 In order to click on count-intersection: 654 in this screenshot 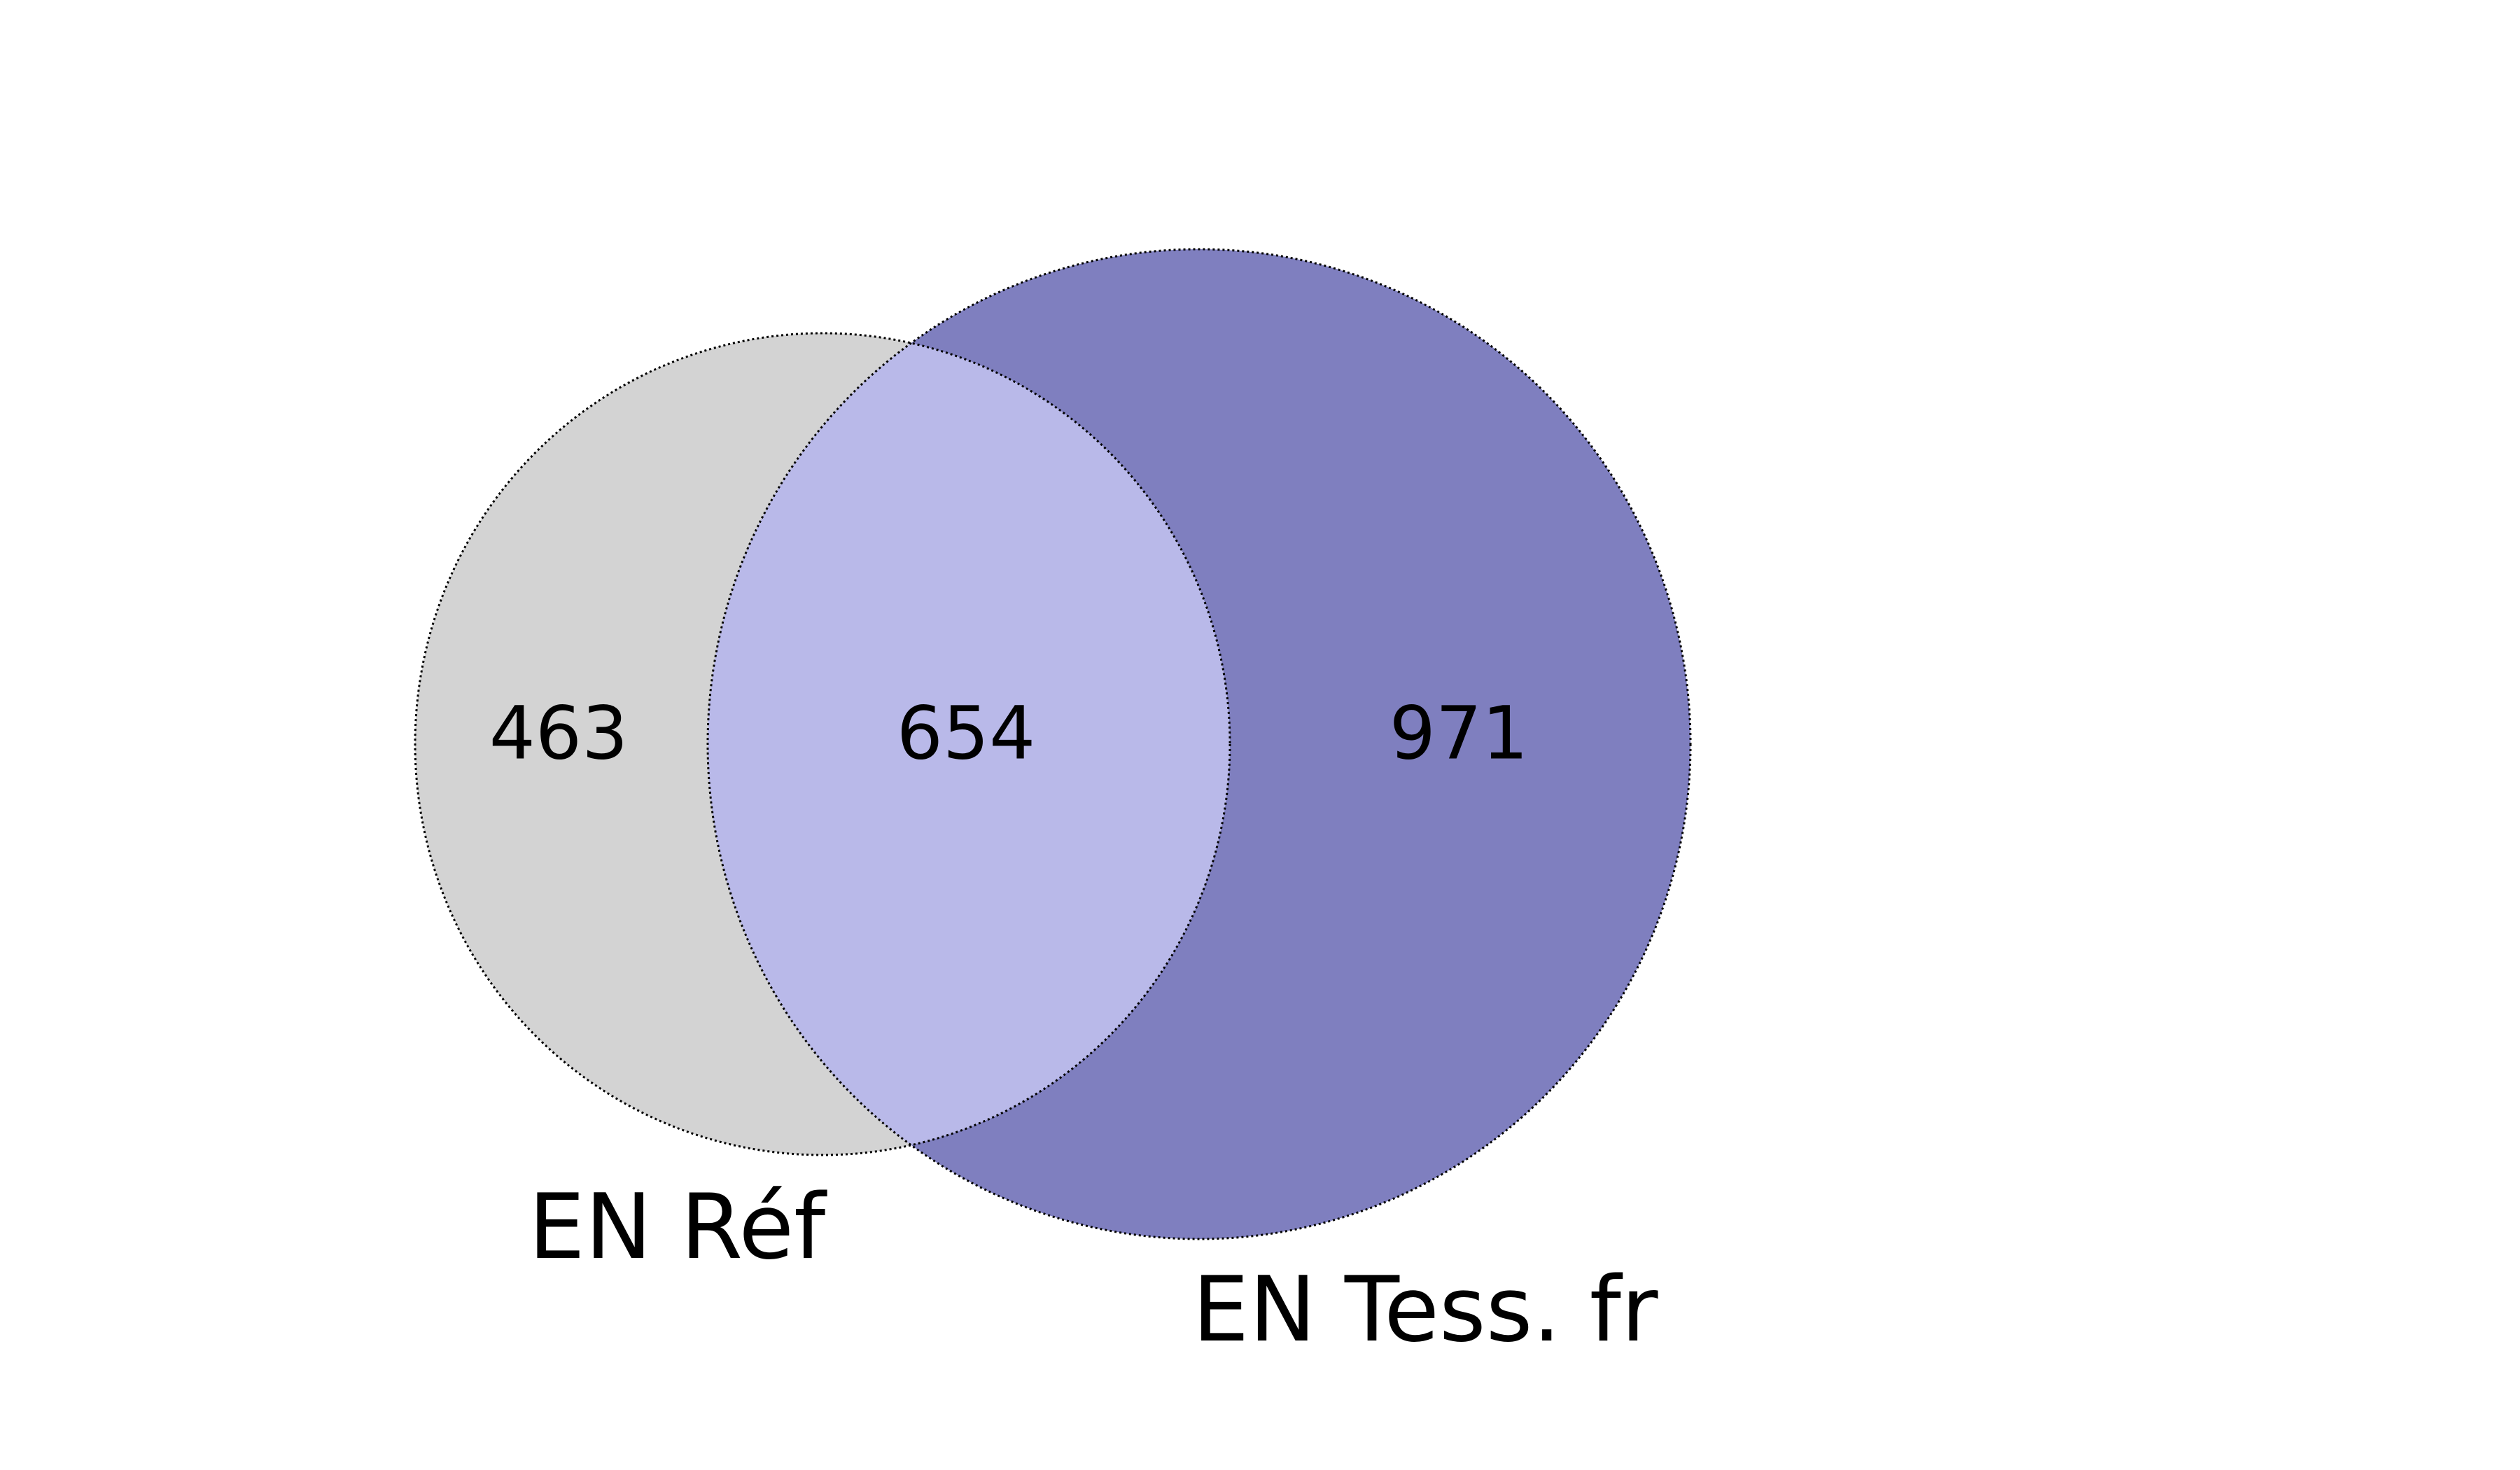, I will do `click(966, 733)`.